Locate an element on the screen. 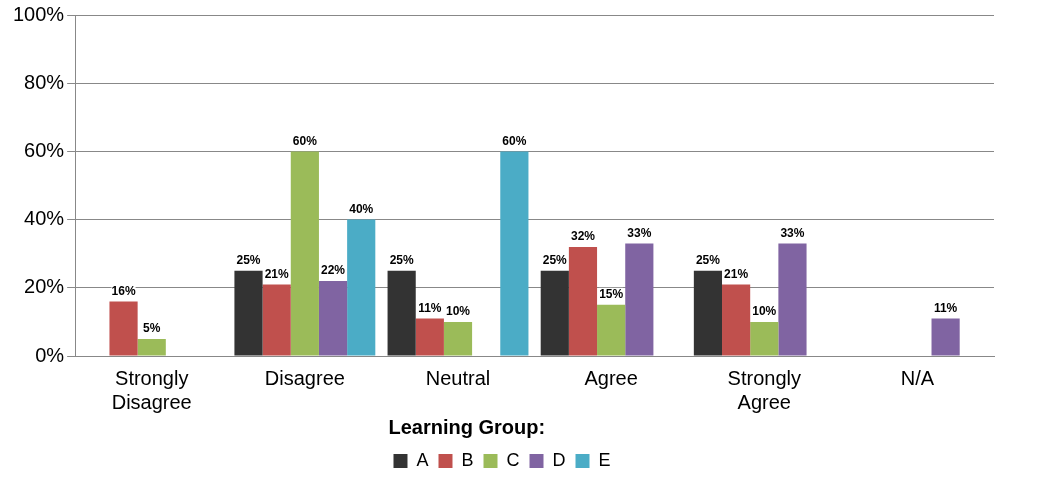 Image resolution: width=1044 pixels, height=480 pixels. data-label: 32% is located at coordinates (583, 236).